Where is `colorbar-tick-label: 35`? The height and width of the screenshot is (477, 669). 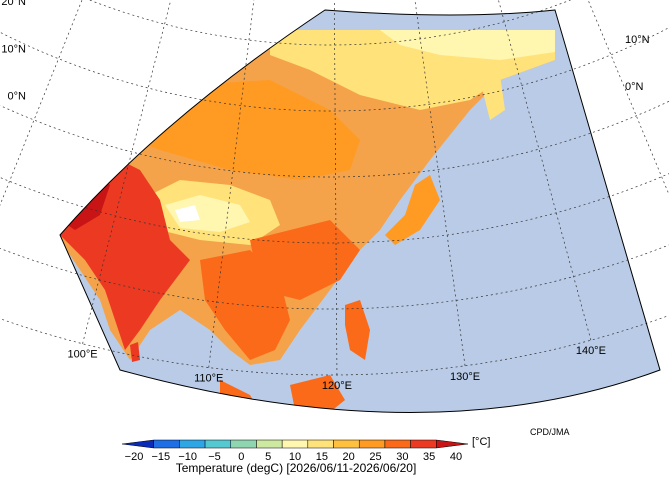
colorbar-tick-label: 35 is located at coordinates (429, 457).